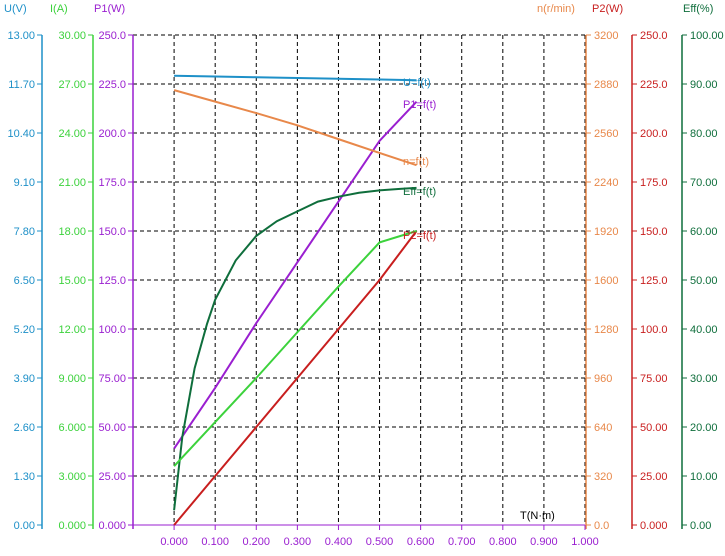 The width and height of the screenshot is (725, 556). Describe the element at coordinates (606, 85) in the screenshot. I see `tick-label-n: 2880` at that location.